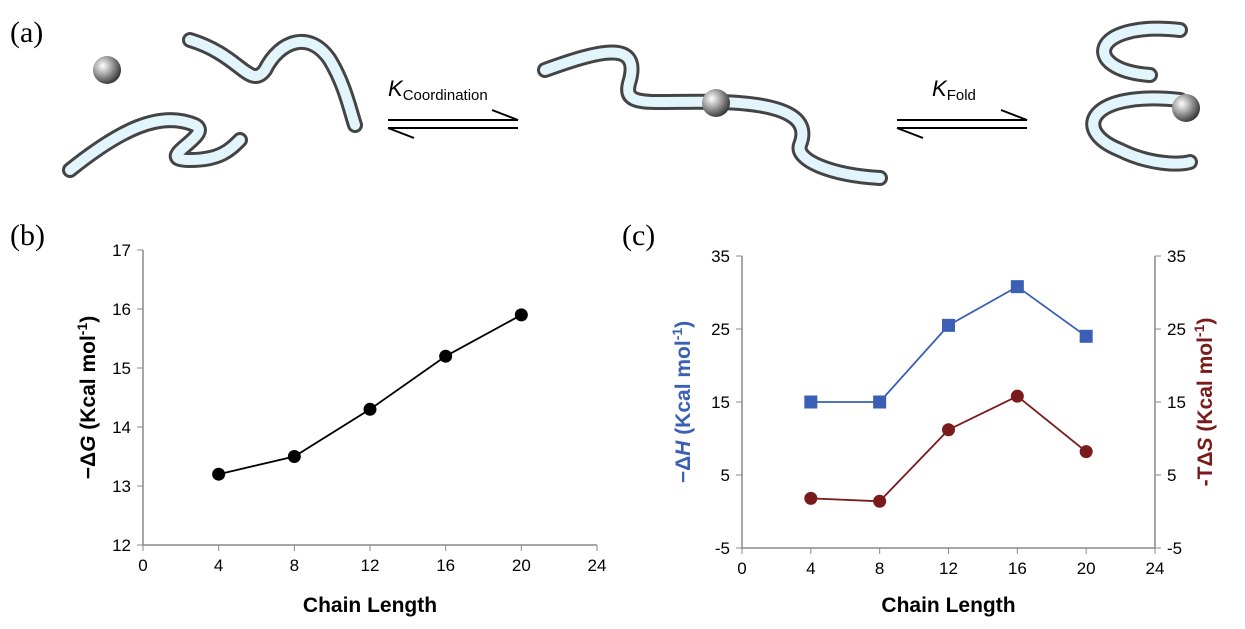  I want to click on axis-title: −ΔH (Kcal mol-1), so click(682, 402).